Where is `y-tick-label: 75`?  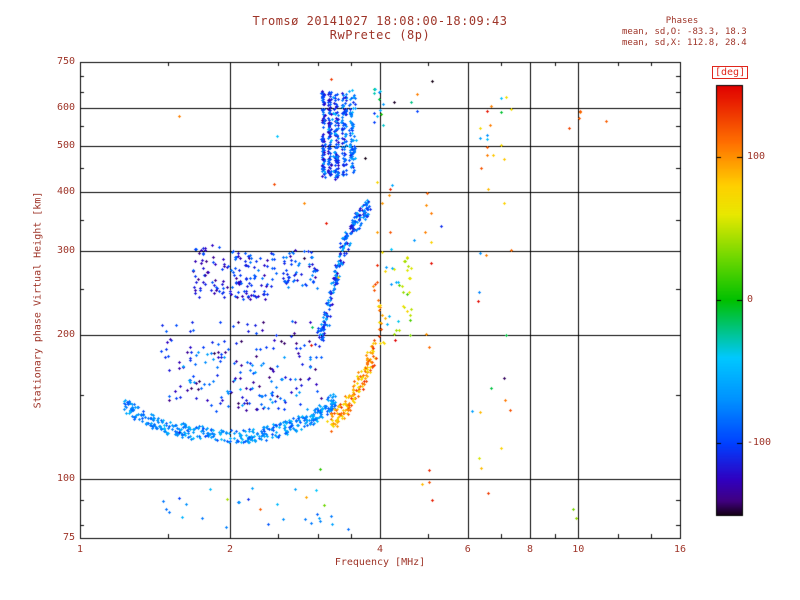 y-tick-label: 75 is located at coordinates (68, 537).